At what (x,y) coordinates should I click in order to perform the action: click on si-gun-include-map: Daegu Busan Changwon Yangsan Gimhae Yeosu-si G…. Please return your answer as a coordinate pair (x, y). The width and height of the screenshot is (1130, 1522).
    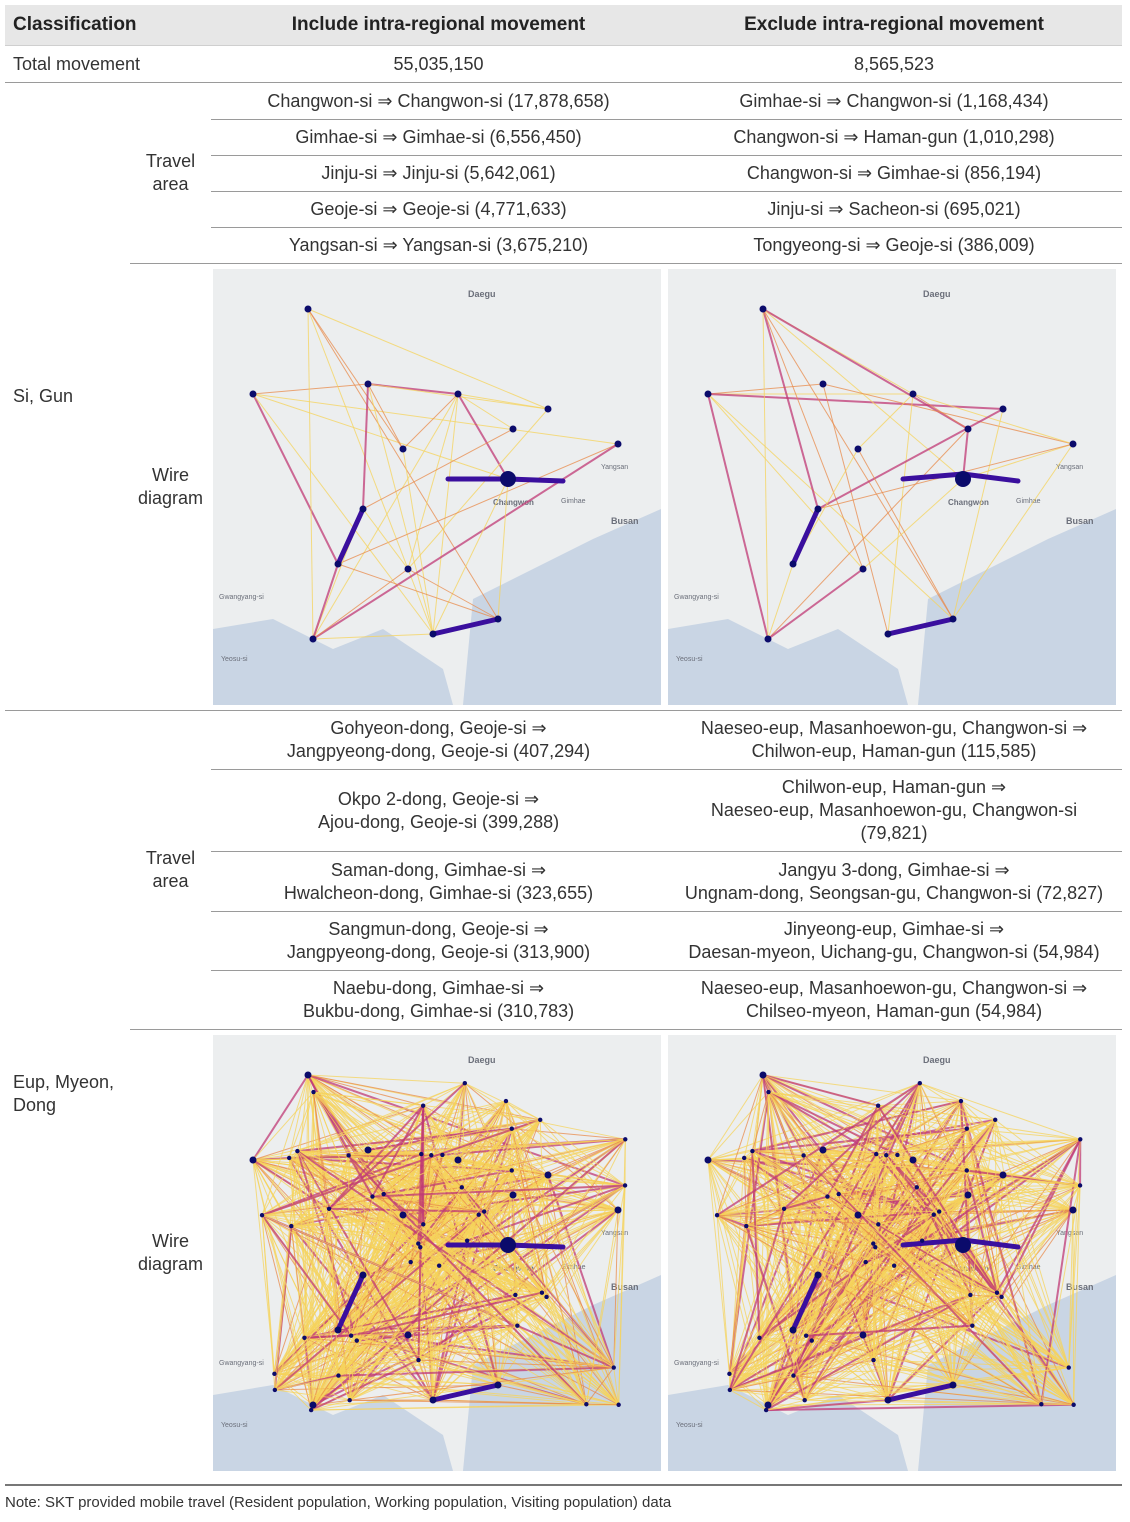
    Looking at the image, I should click on (437, 487).